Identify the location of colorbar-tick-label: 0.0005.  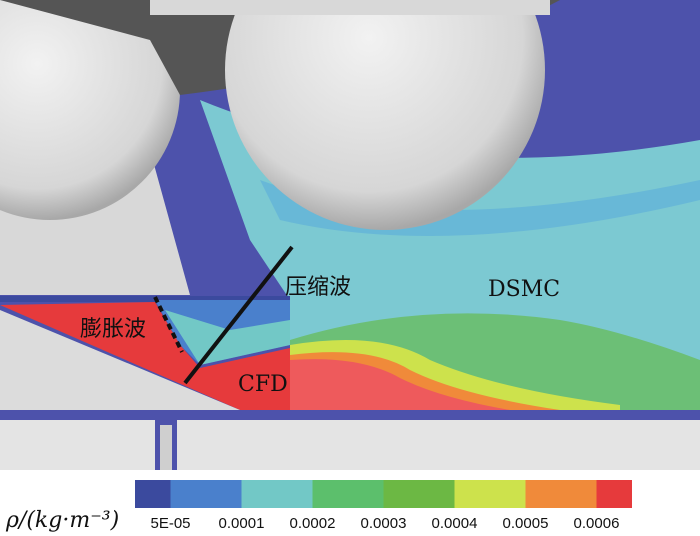
(526, 523).